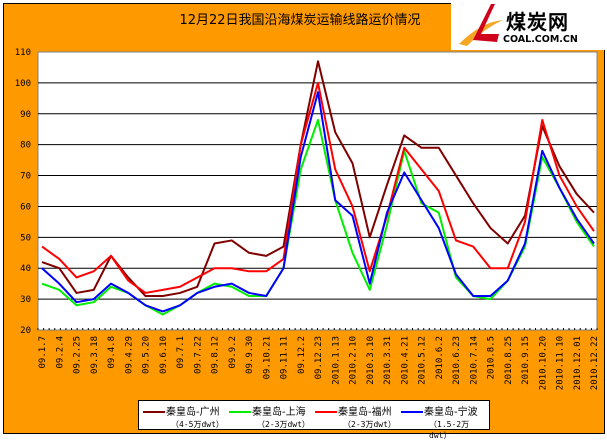  What do you see at coordinates (474, 360) in the screenshot?
I see `x-tick-label: 2010.7.14` at bounding box center [474, 360].